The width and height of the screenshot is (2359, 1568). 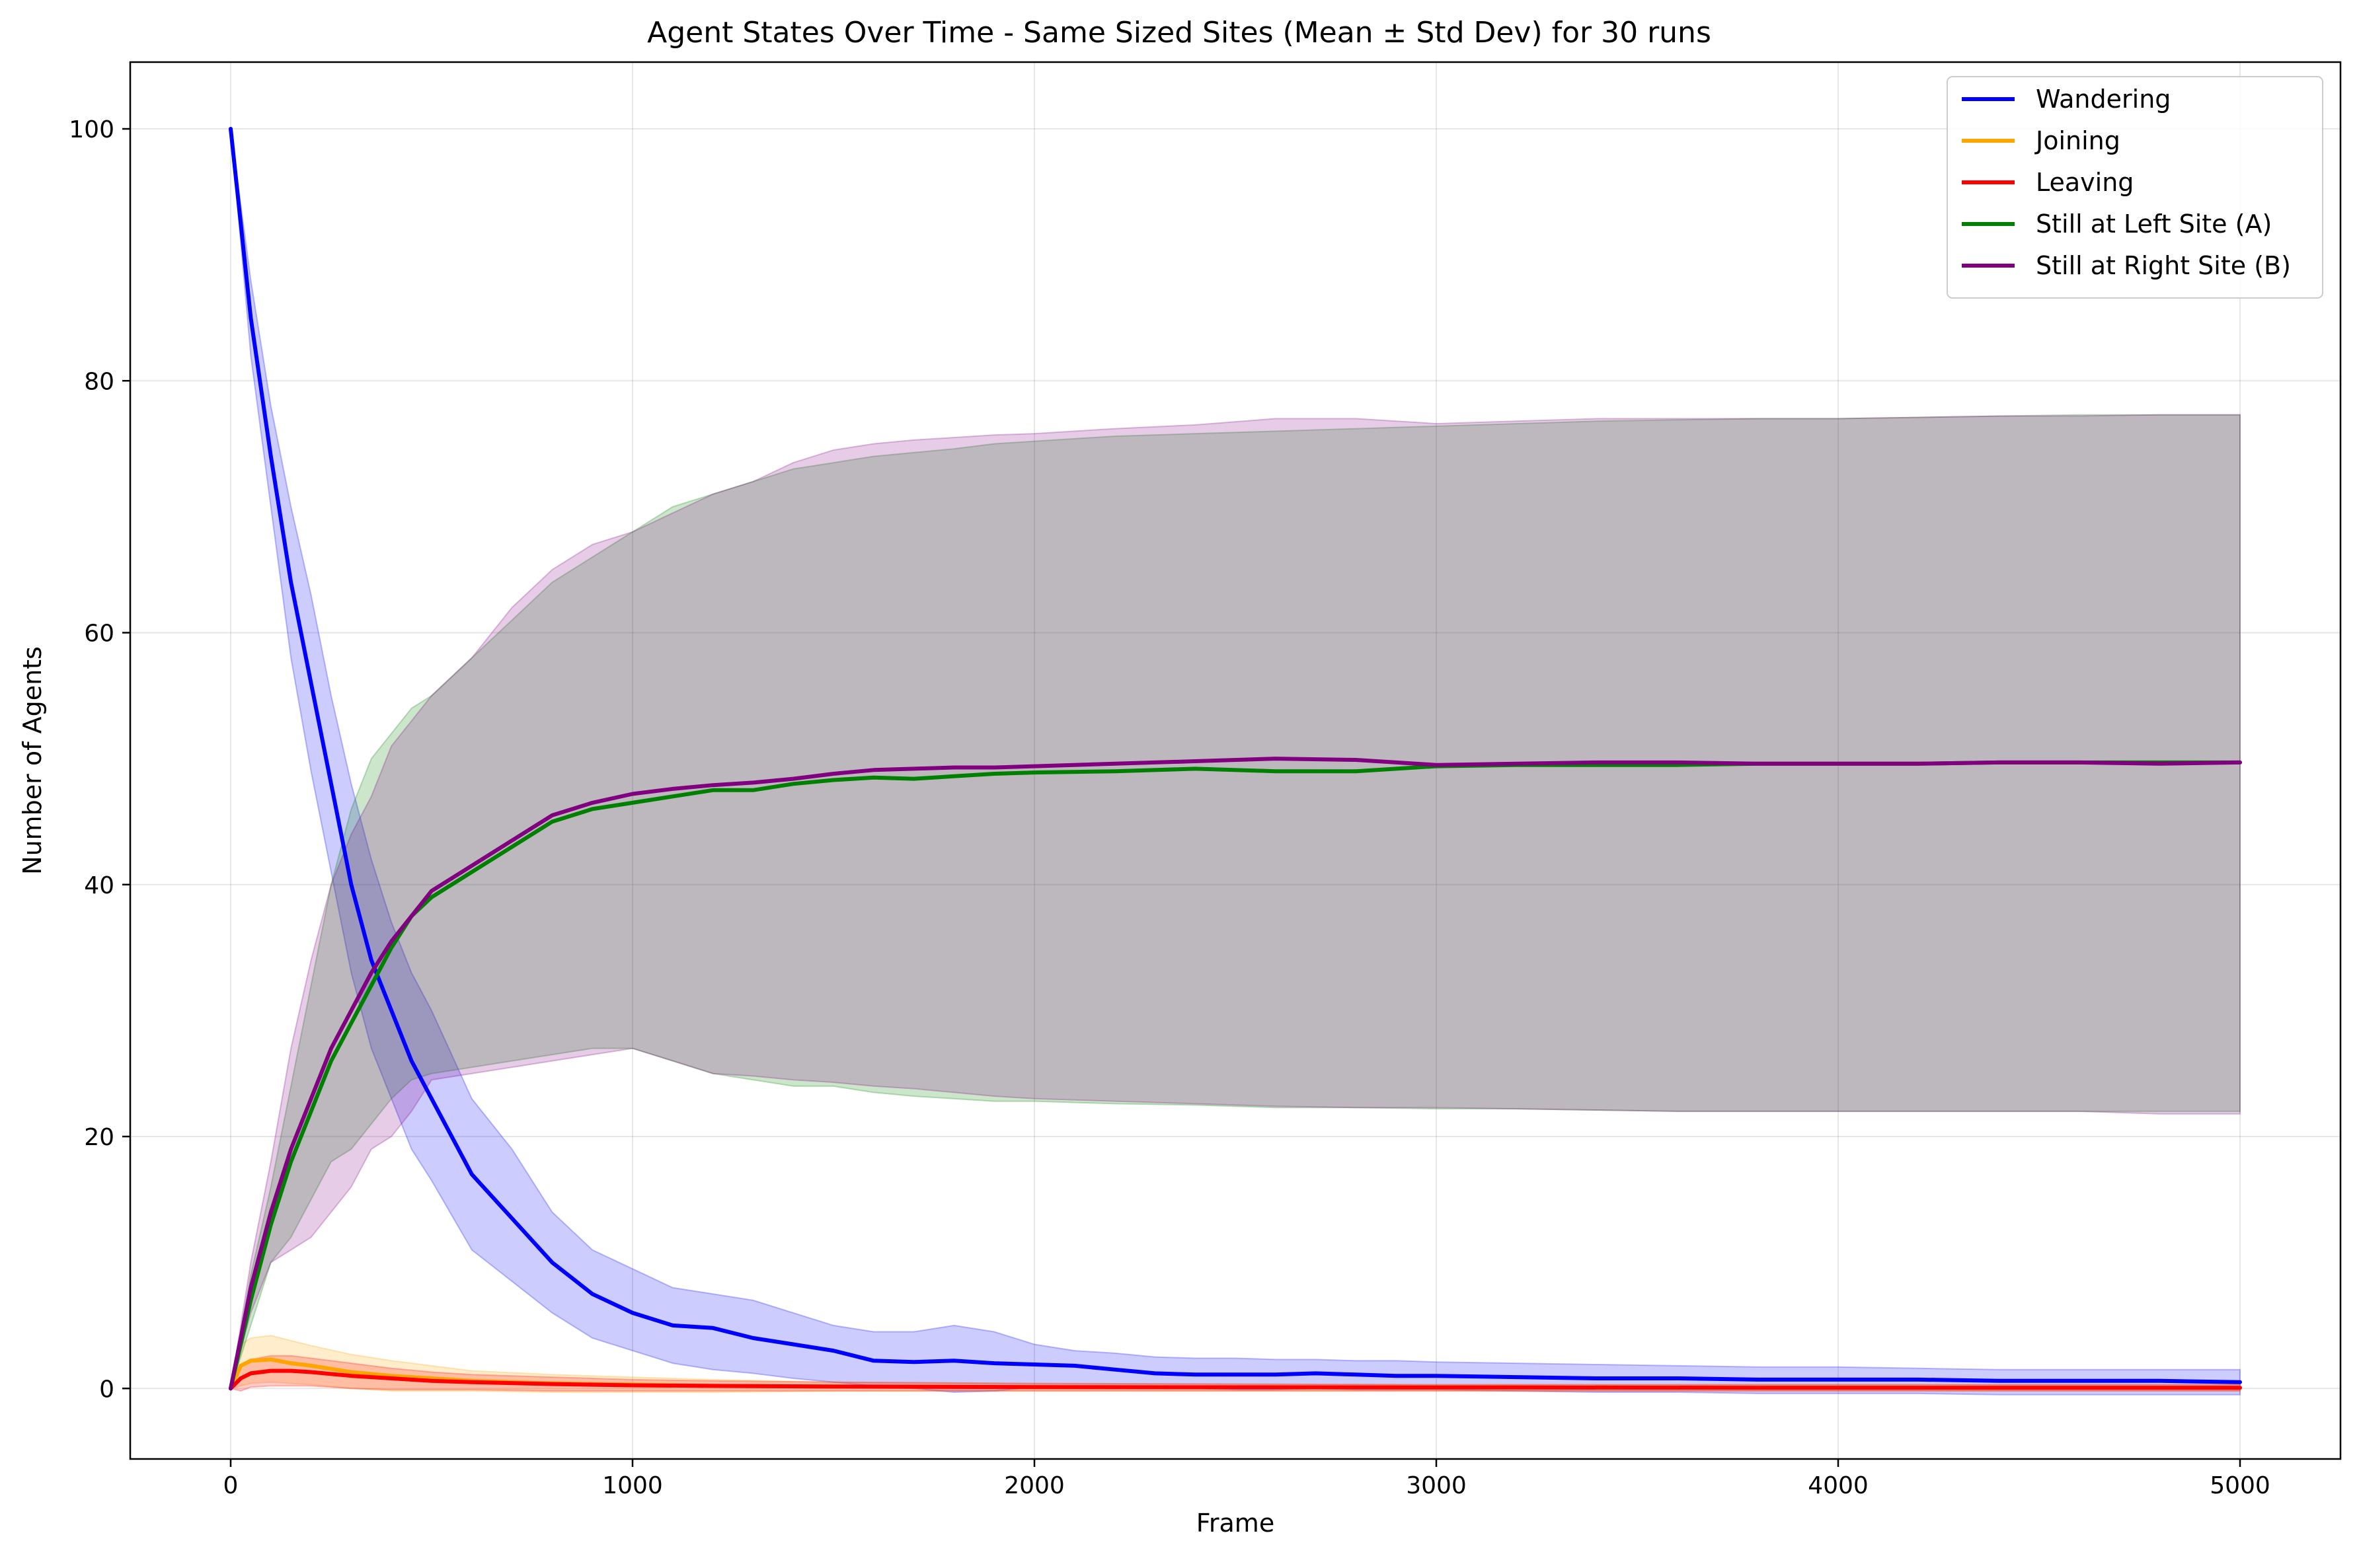 What do you see at coordinates (2240, 1485) in the screenshot?
I see `x-tick-label: 5000` at bounding box center [2240, 1485].